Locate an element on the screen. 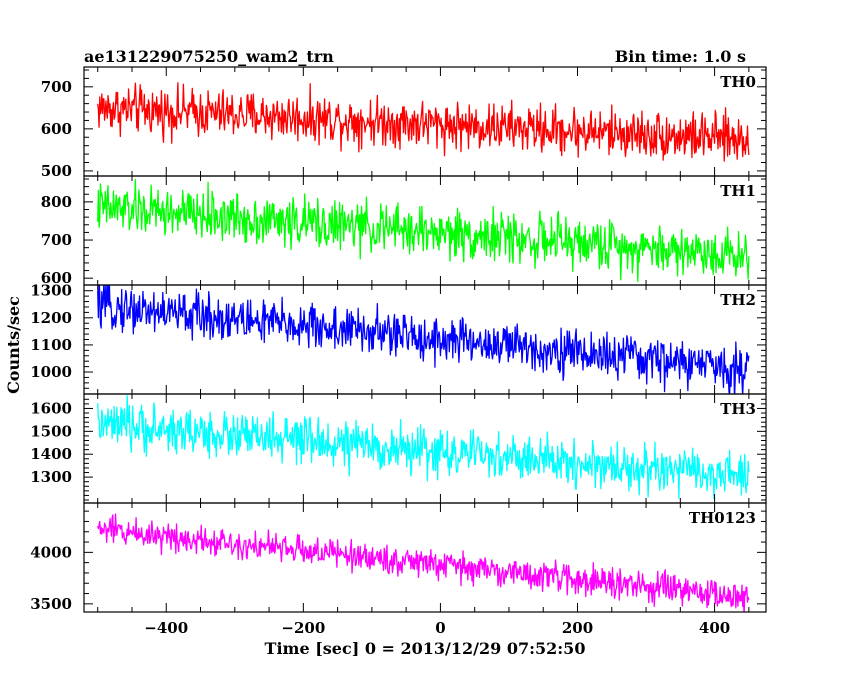 The image size is (850, 680). bin-time-label: Bin time: 1.0 s is located at coordinates (680, 56).